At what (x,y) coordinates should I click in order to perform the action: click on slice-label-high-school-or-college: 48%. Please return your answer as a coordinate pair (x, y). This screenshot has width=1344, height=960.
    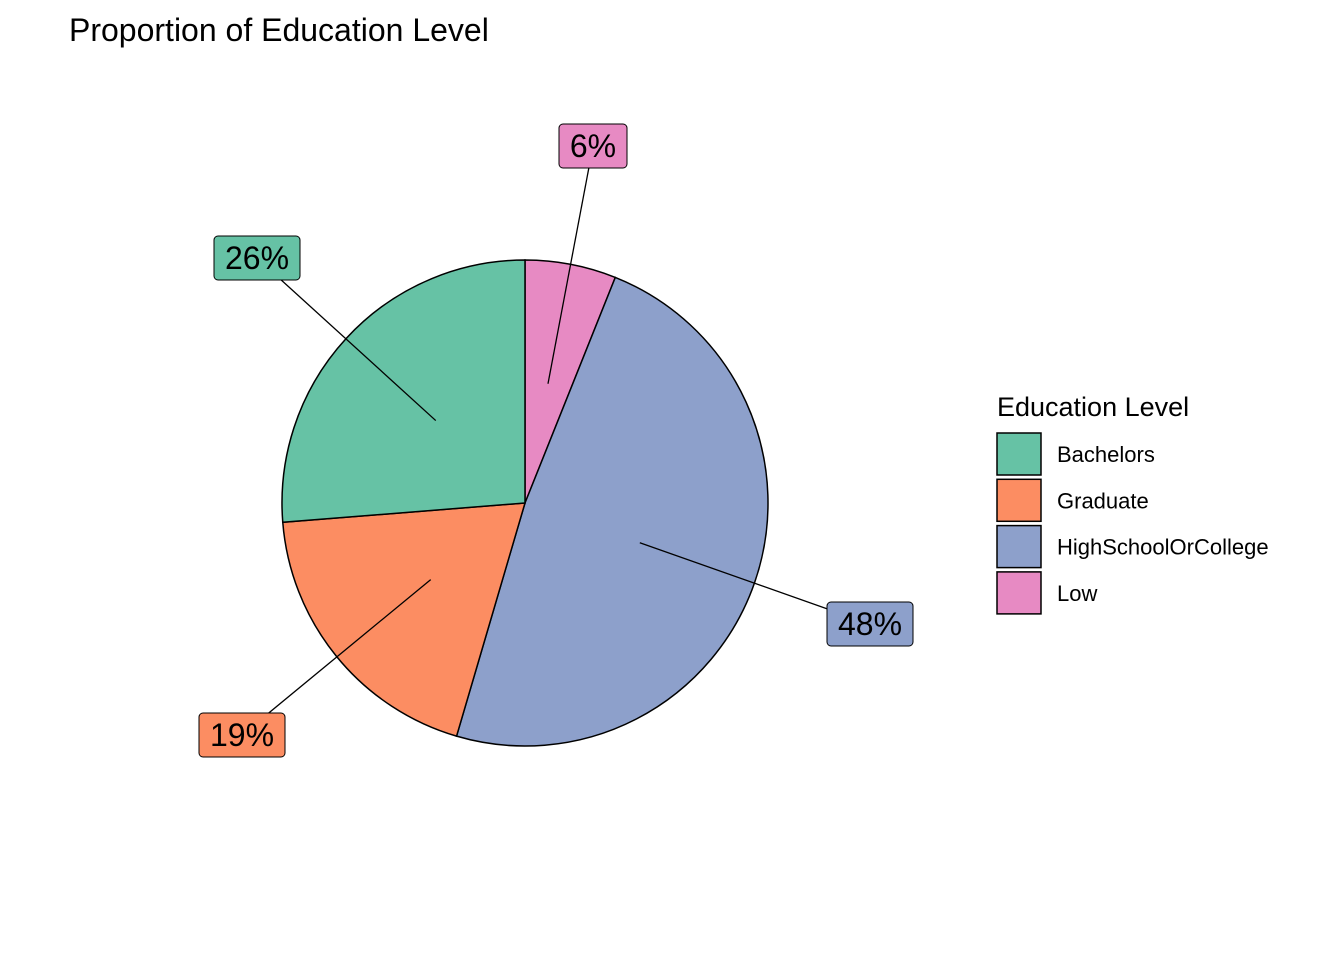
    Looking at the image, I should click on (870, 624).